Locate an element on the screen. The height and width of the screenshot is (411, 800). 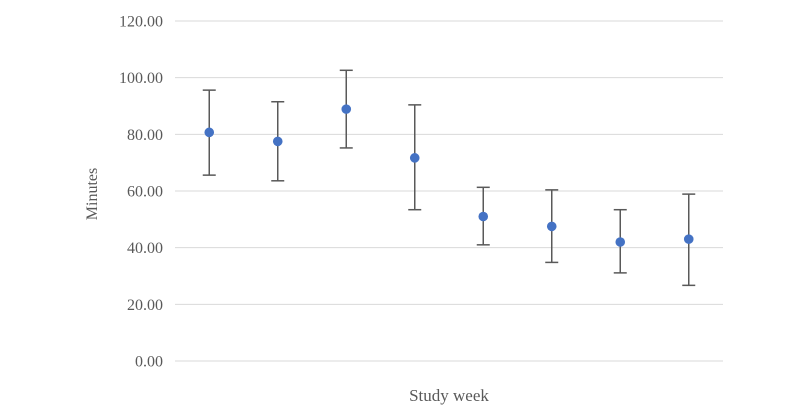
x-axis-title: Study week is located at coordinates (449, 395).